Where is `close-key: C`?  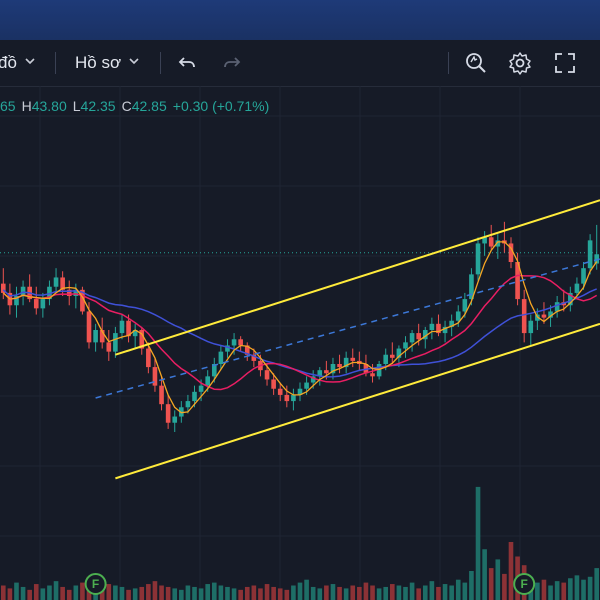 close-key: C is located at coordinates (126, 106).